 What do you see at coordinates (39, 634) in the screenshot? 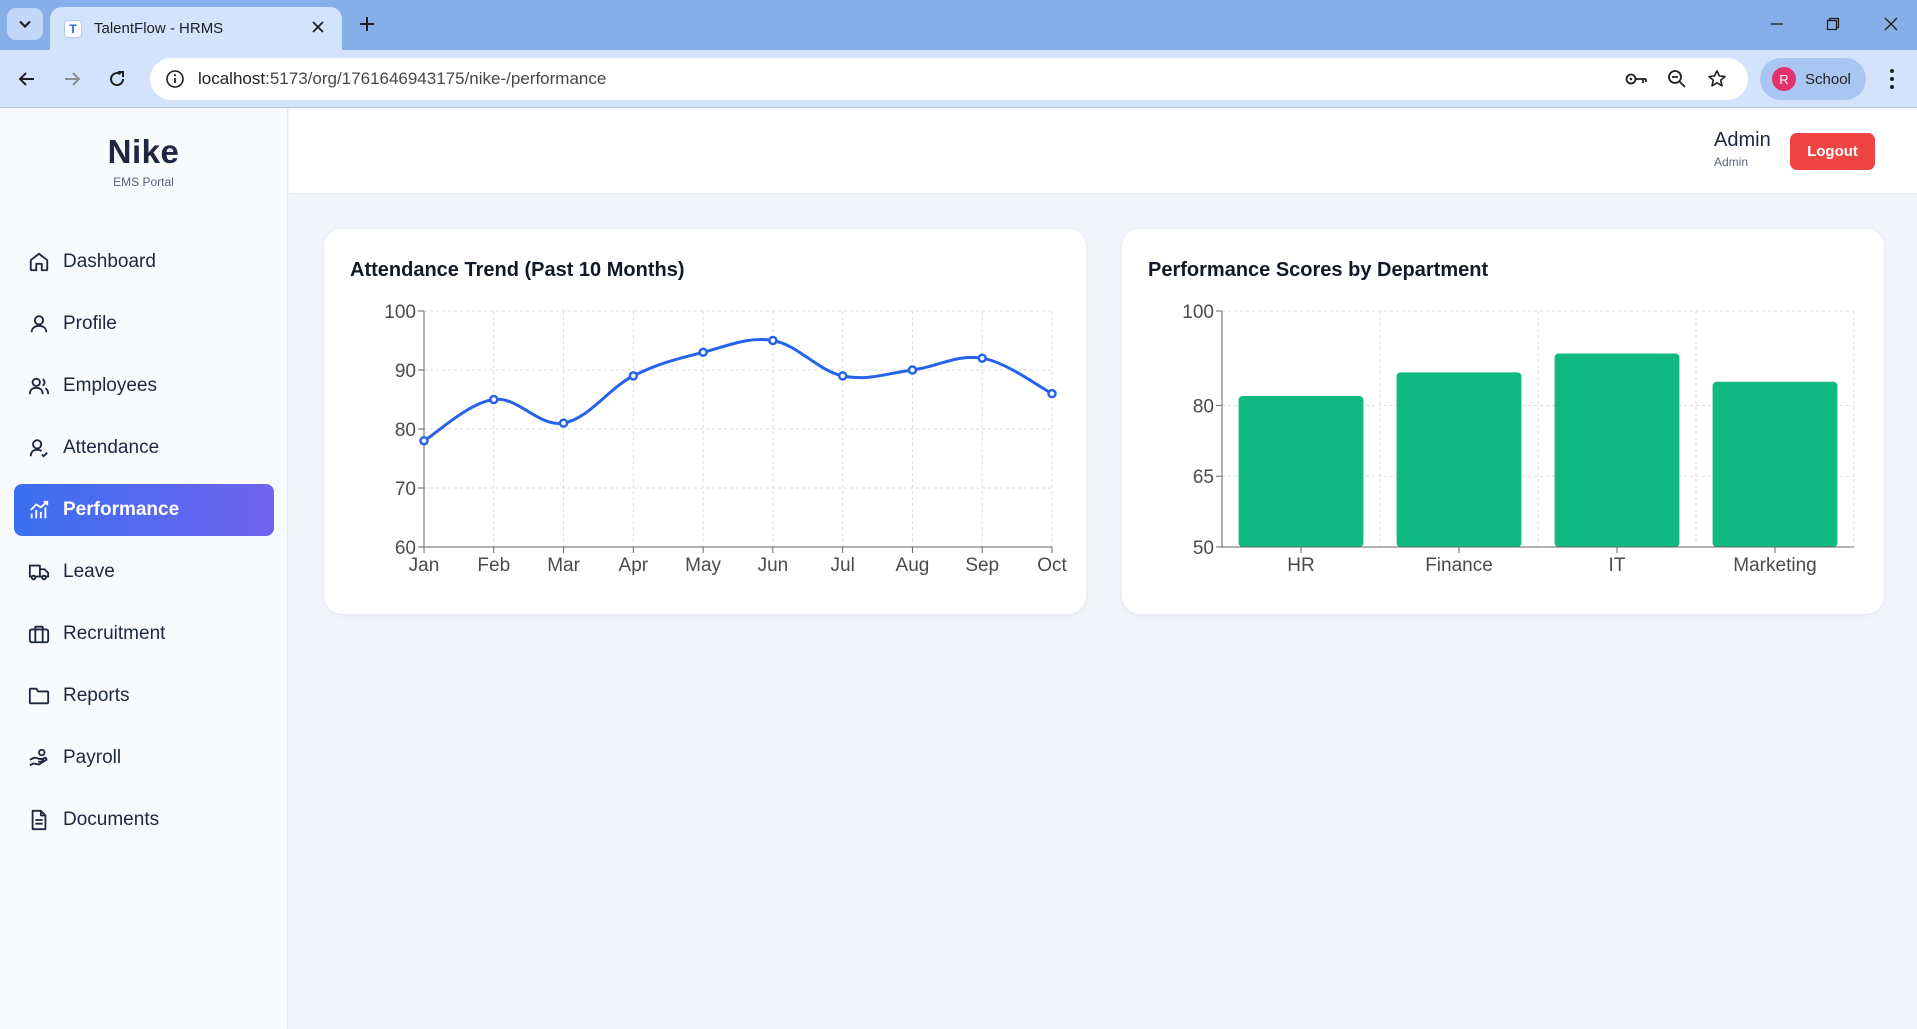
I see `briefcase-icon` at bounding box center [39, 634].